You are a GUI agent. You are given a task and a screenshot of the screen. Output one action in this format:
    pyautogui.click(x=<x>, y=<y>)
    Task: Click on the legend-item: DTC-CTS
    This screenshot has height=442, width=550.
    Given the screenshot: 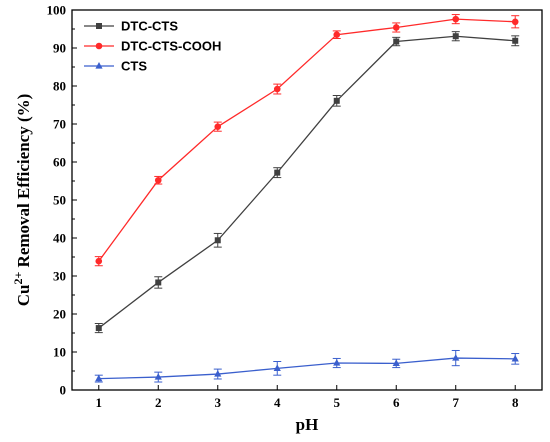 What is the action you would take?
    pyautogui.click(x=131, y=26)
    